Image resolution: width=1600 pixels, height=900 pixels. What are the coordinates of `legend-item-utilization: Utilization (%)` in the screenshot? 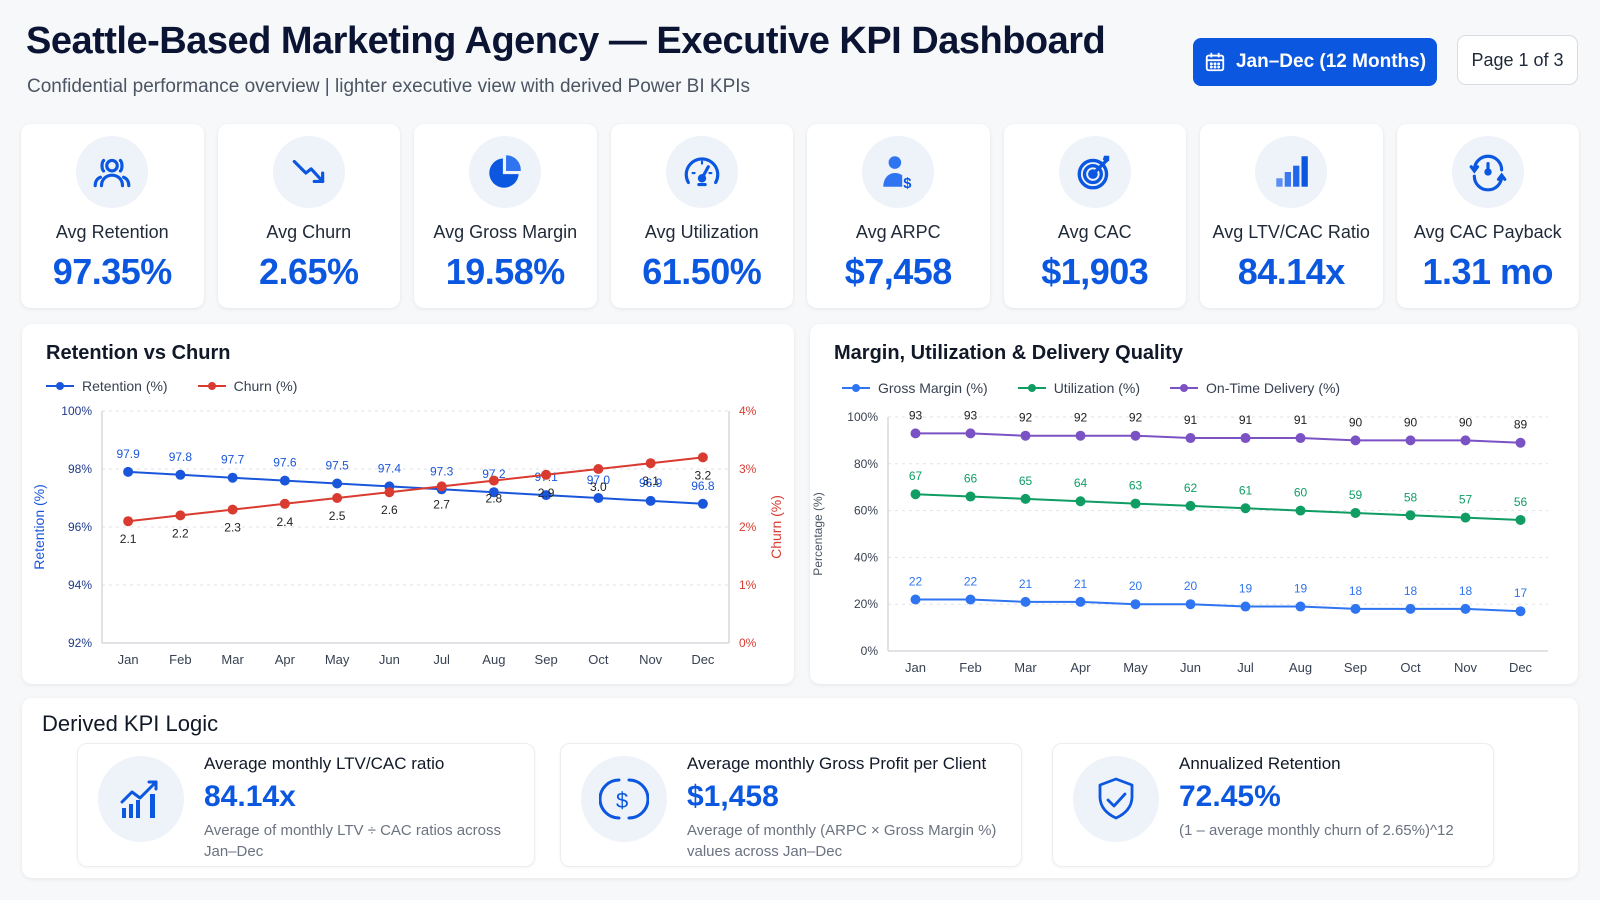 It's located at (1079, 388).